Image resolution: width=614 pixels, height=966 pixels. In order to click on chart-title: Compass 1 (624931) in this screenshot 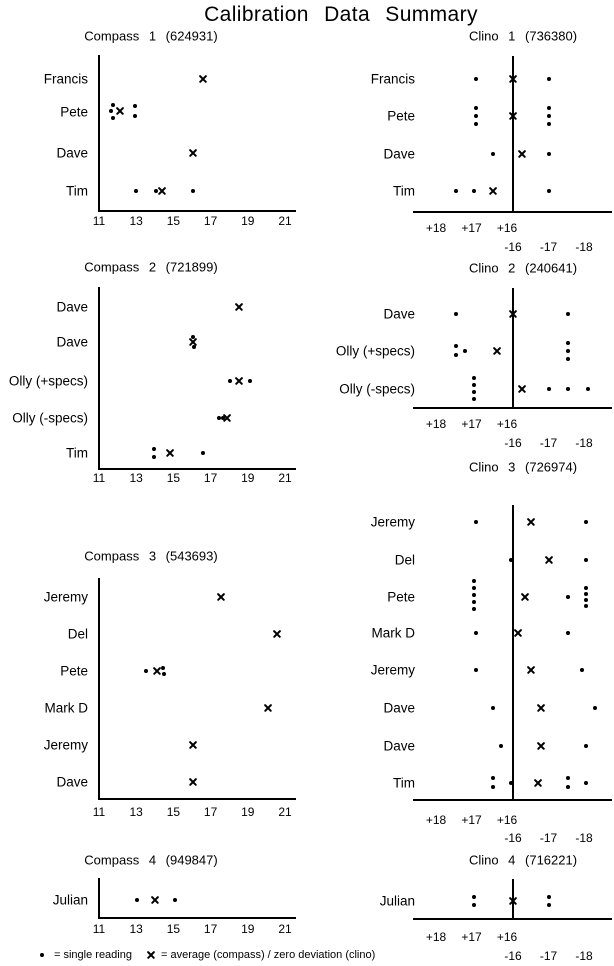, I will do `click(151, 36)`.